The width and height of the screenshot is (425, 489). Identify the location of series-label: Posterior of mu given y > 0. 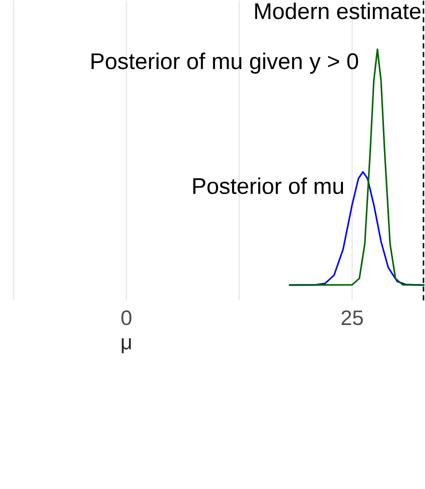
(224, 63).